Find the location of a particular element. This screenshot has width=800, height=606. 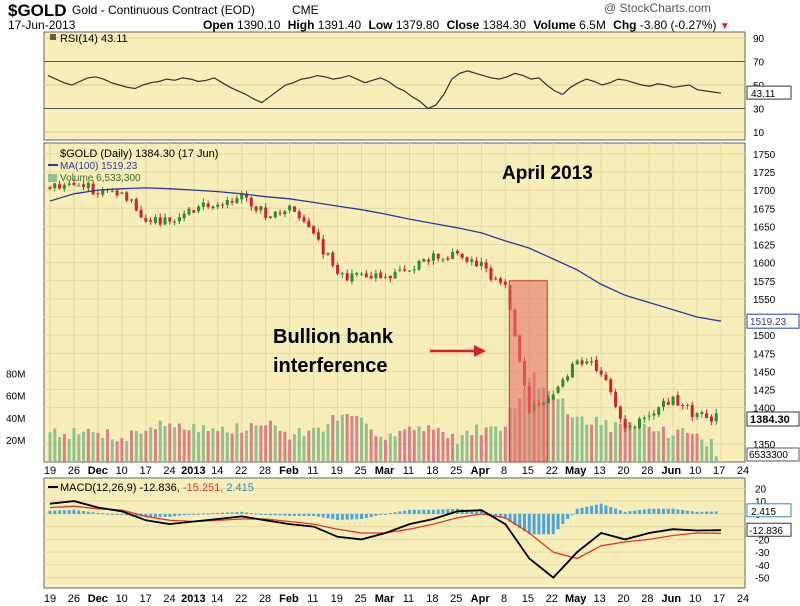

price-tick-label: 1600 is located at coordinates (764, 264).